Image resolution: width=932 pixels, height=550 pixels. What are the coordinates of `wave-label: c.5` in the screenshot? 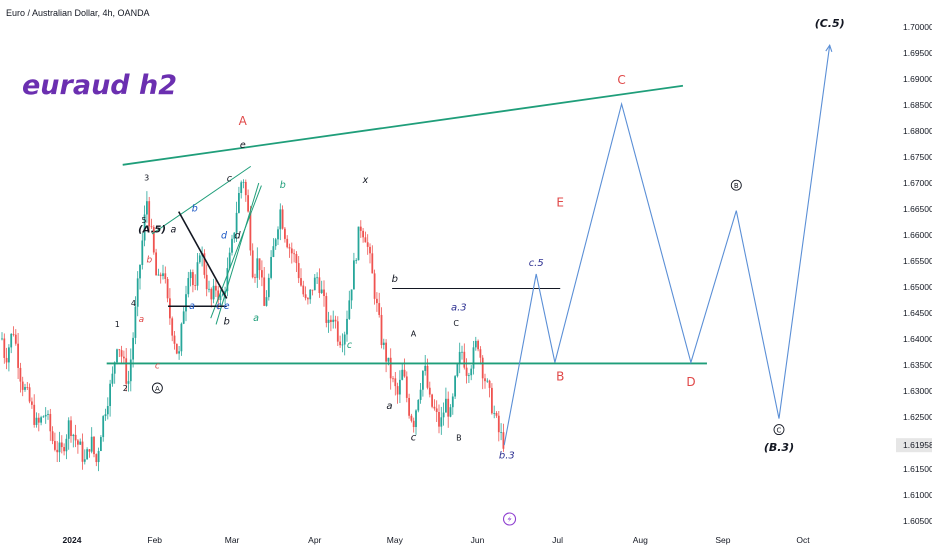 It's located at (536, 263).